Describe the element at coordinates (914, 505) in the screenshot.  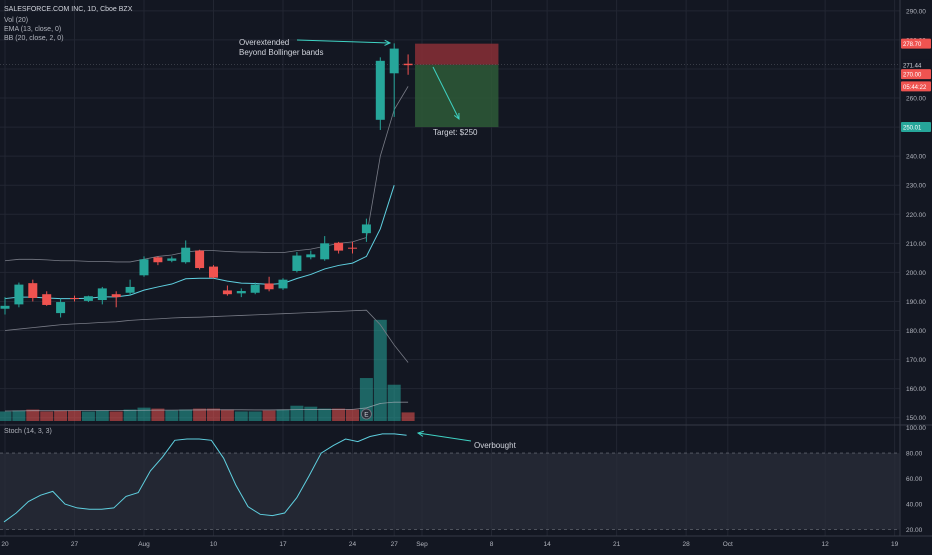
I see `stoch-tick-label: 40.00` at that location.